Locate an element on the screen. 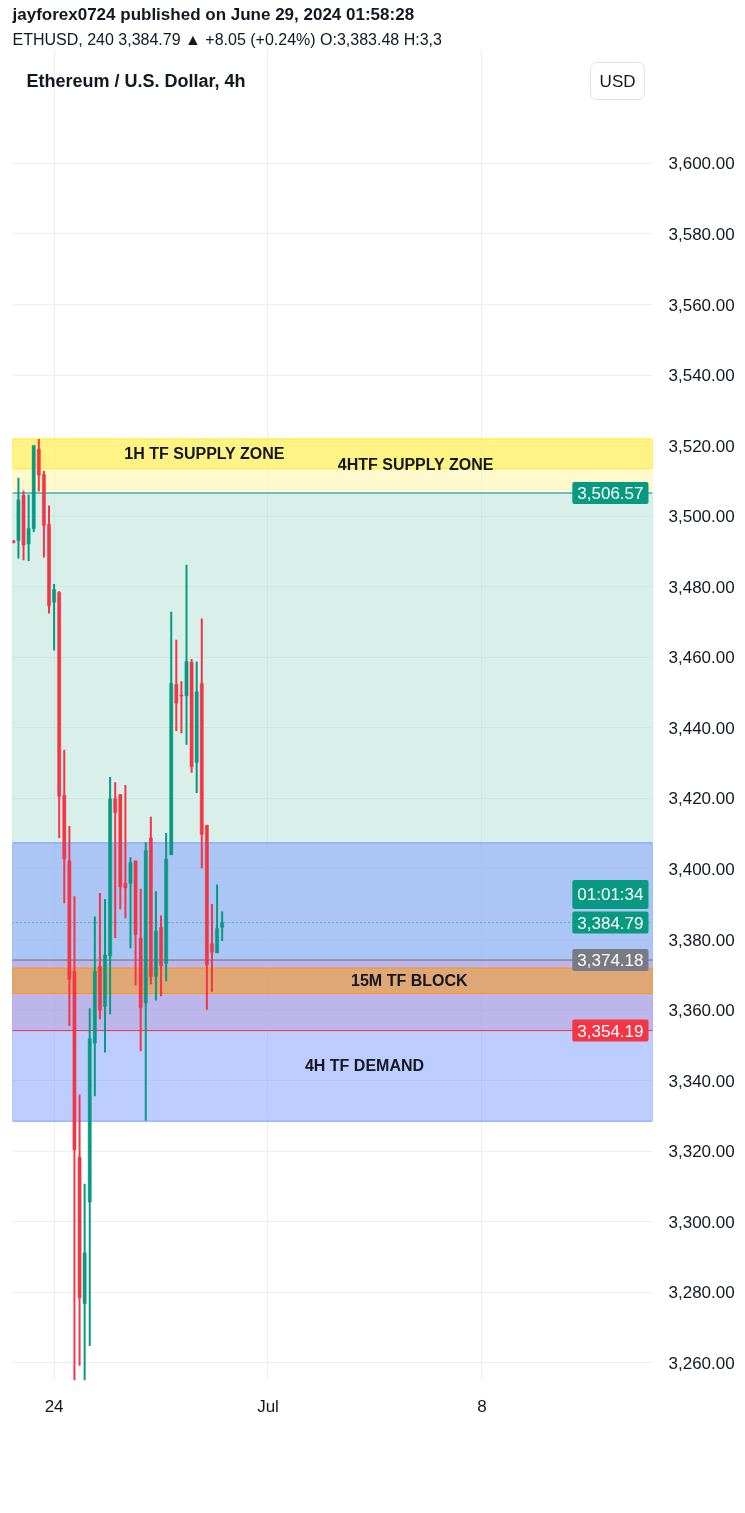 This screenshot has width=745, height=1513. y-tick-label: 3,460.00 is located at coordinates (701, 658).